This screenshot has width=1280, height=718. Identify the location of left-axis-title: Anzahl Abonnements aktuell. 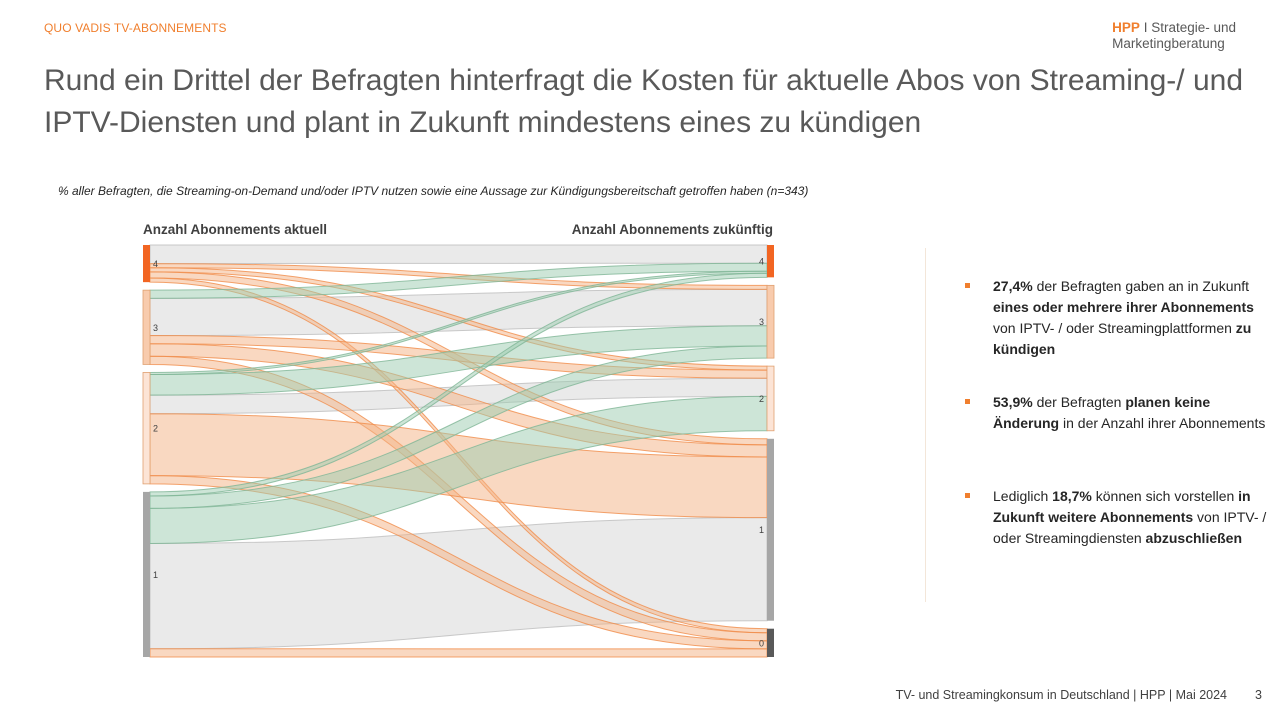
(235, 229).